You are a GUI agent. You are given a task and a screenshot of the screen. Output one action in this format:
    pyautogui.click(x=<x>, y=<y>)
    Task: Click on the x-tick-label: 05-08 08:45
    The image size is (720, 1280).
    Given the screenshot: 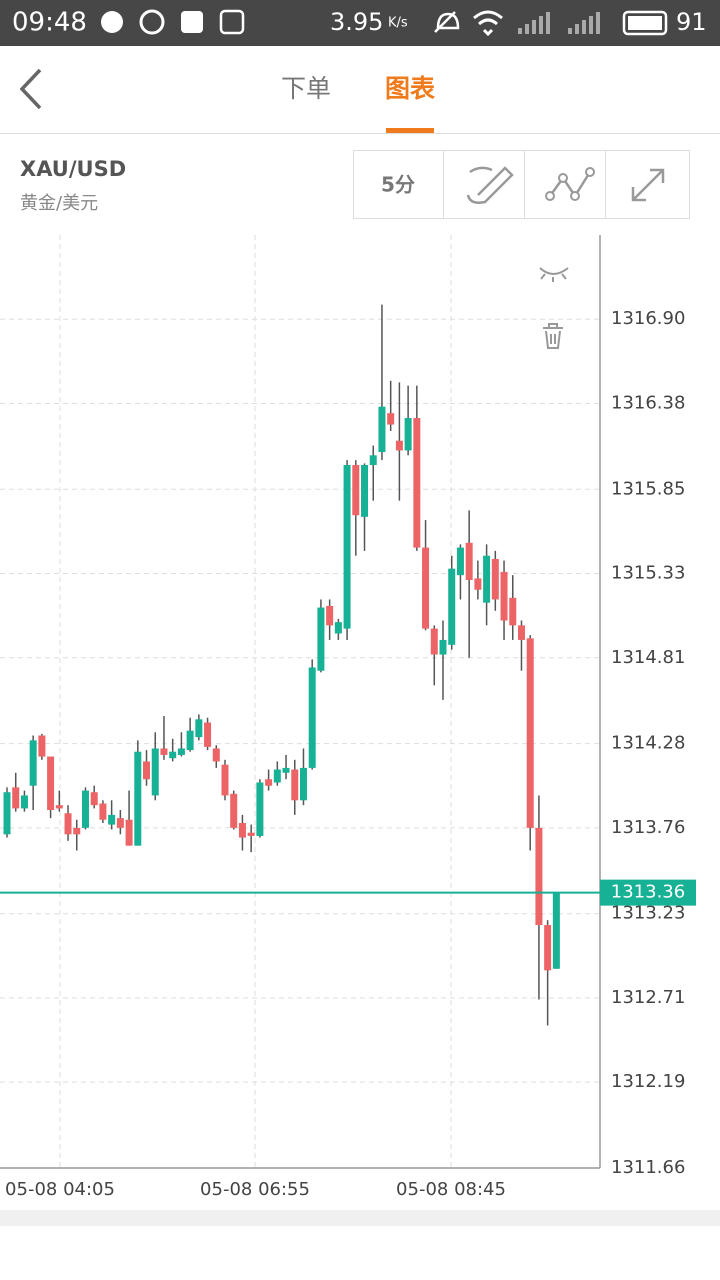 What is the action you would take?
    pyautogui.click(x=451, y=1189)
    